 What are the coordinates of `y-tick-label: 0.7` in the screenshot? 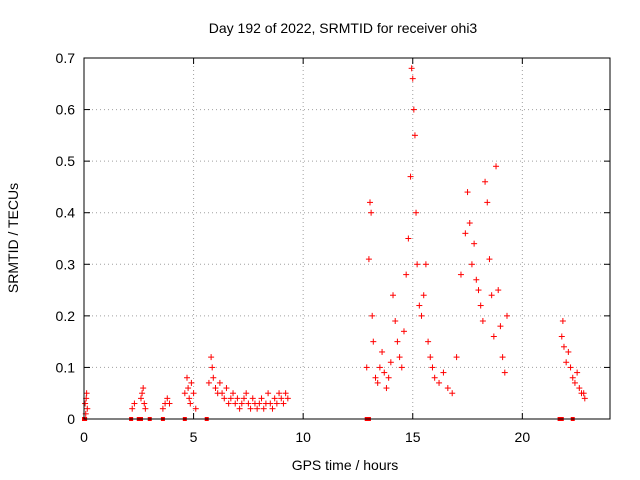 It's located at (66, 58).